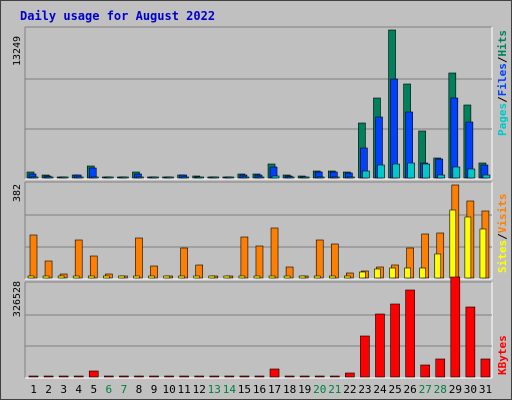 This screenshot has height=404, width=512. I want to click on axis-max-label: 382, so click(17, 193).